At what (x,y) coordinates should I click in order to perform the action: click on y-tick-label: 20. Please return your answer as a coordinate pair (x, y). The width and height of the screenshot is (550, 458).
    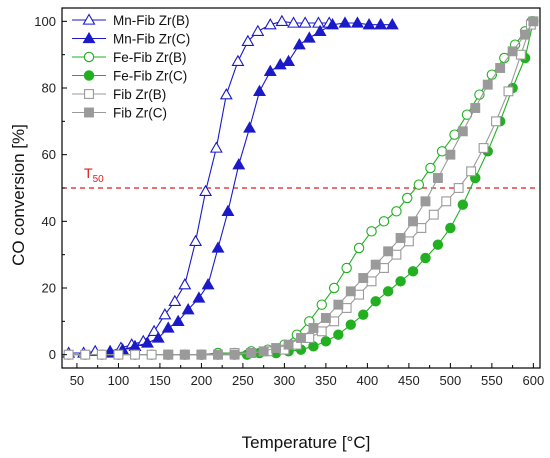
    Looking at the image, I should click on (49, 288).